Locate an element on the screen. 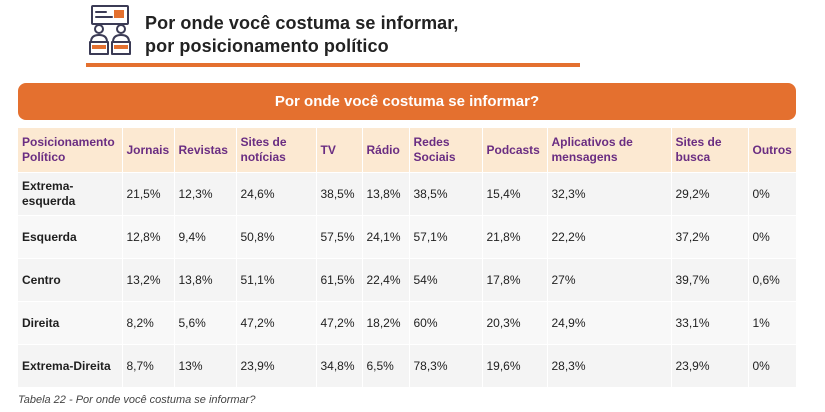 The height and width of the screenshot is (412, 825). table-cell: 54% is located at coordinates (446, 280).